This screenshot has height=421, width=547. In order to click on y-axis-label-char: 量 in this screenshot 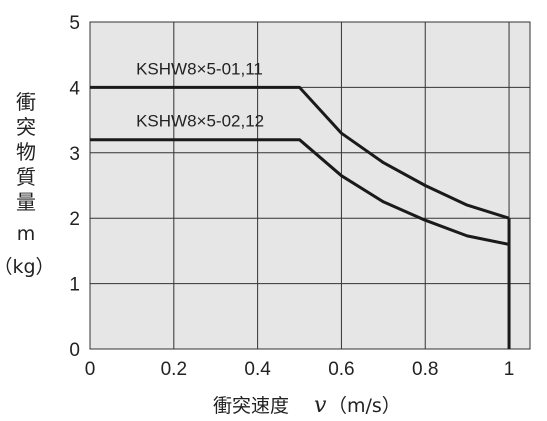, I will do `click(26, 202)`.